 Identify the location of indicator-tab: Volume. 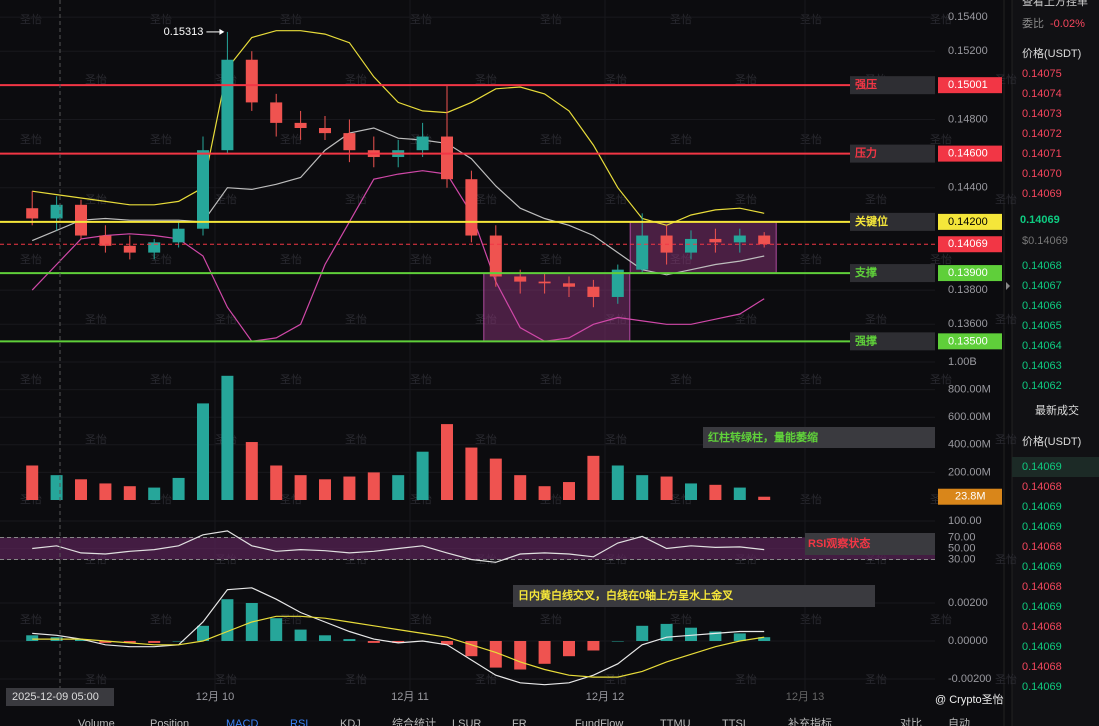
(96, 722).